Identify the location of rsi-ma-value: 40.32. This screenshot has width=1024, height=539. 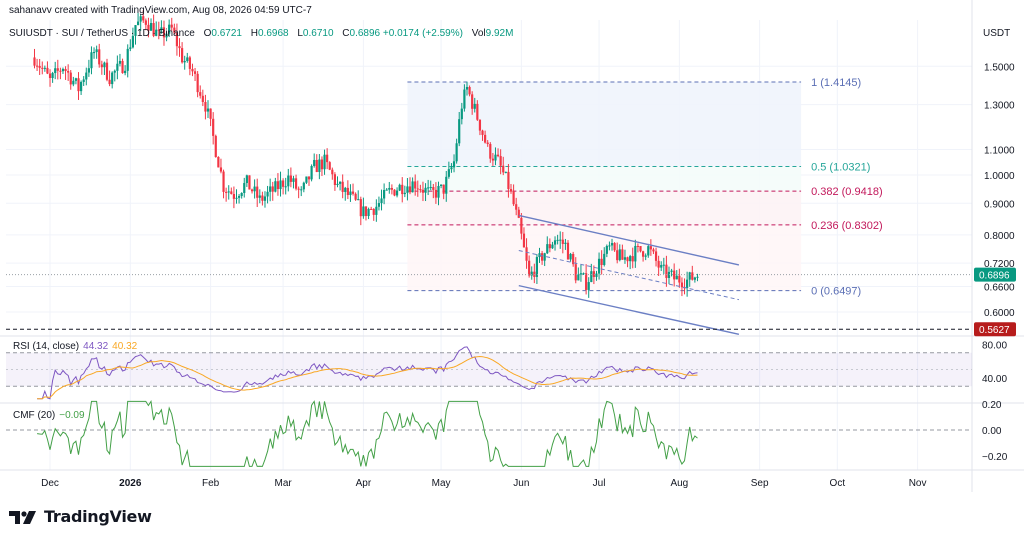
(125, 346).